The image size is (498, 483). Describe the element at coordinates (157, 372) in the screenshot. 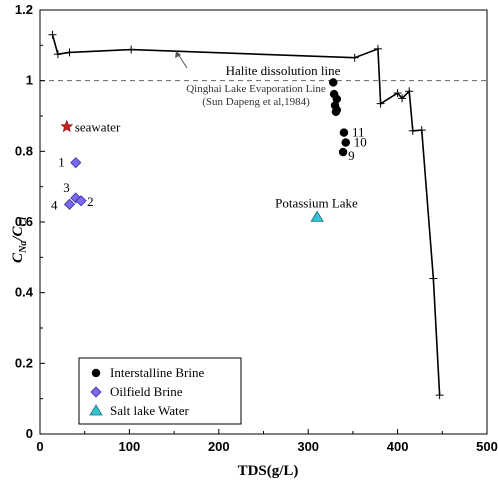

I see `legend-entry-label: Interstalline Brine` at that location.